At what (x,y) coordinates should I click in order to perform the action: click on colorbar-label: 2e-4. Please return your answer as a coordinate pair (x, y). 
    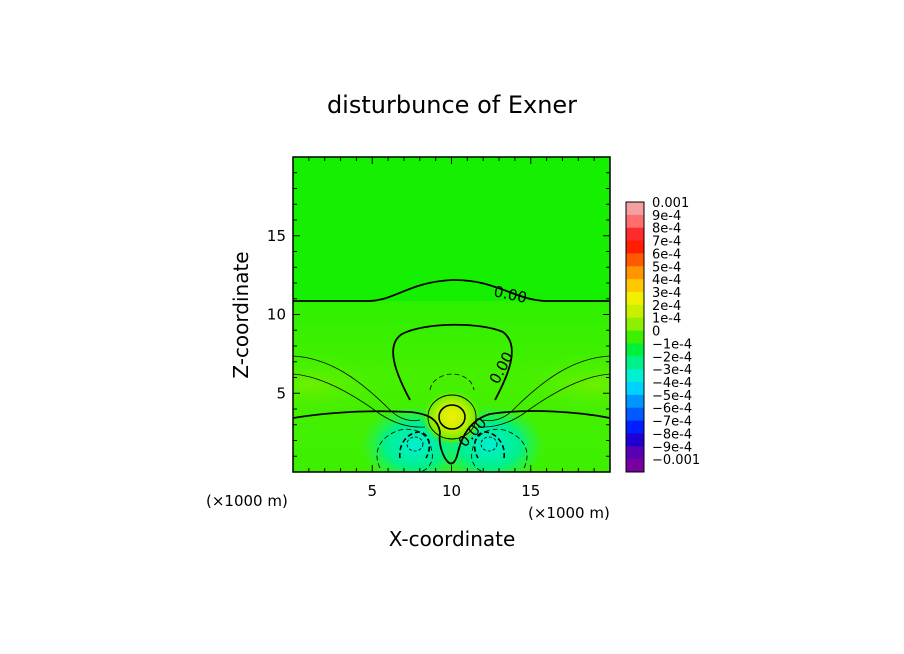
    Looking at the image, I should click on (666, 306).